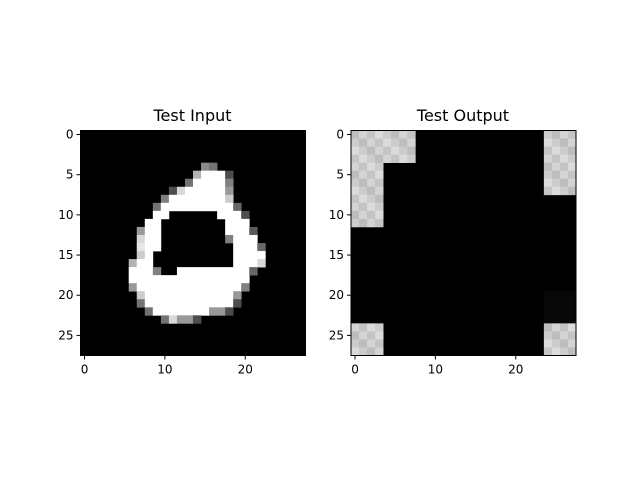 The height and width of the screenshot is (485, 640). Describe the element at coordinates (462, 115) in the screenshot. I see `test-output-title: Test Output` at that location.